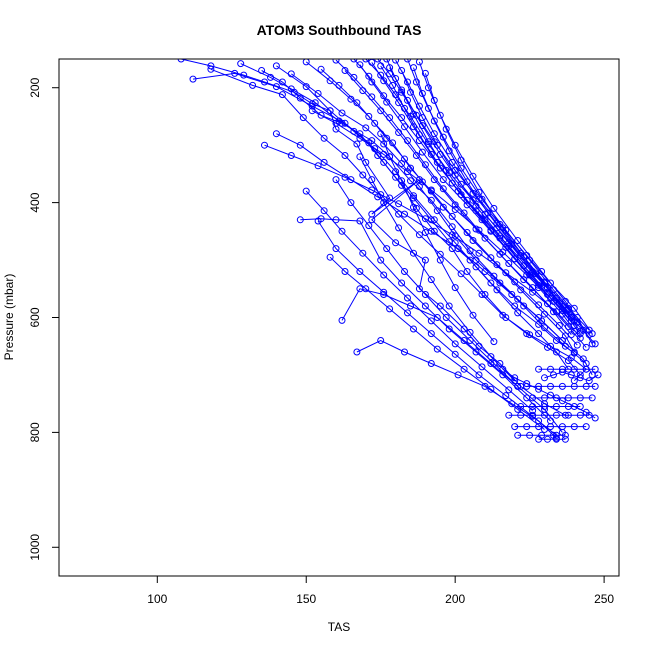 This screenshot has width=650, height=650. Describe the element at coordinates (44, 319) in the screenshot. I see `y-axis: 200 400 600 800 1000` at that location.